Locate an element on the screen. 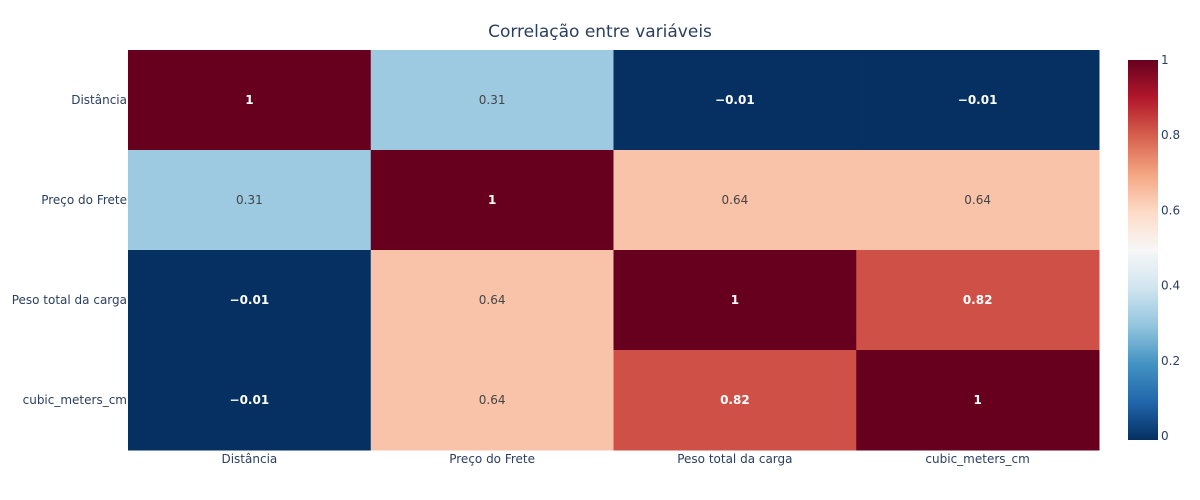 Image resolution: width=1200 pixels, height=500 pixels. y-tick-label: Preço do Frete is located at coordinates (84, 200).